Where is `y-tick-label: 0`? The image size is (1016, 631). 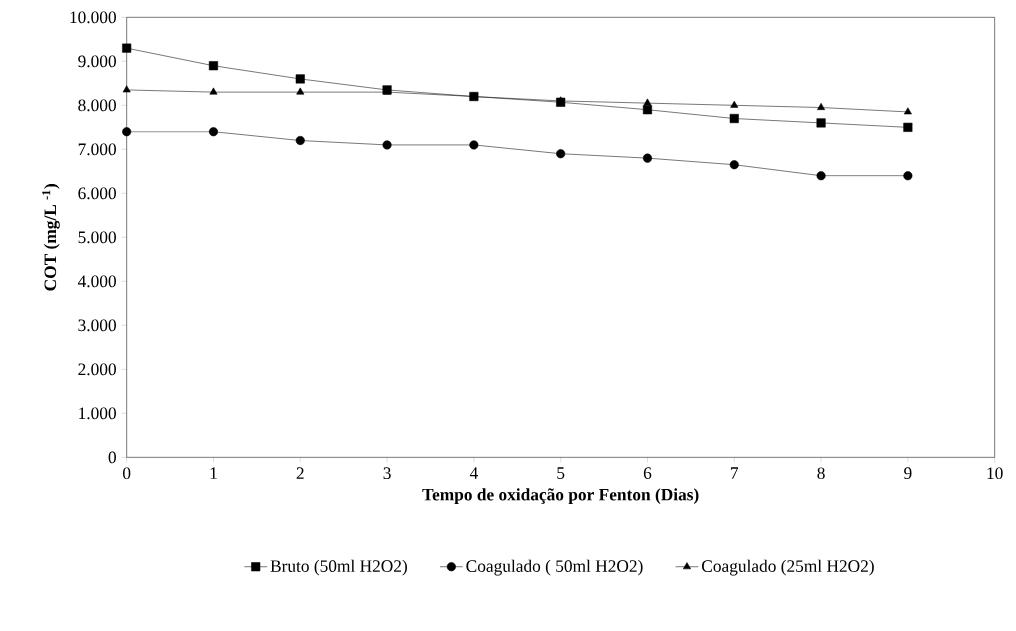 y-tick-label: 0 is located at coordinates (112, 457).